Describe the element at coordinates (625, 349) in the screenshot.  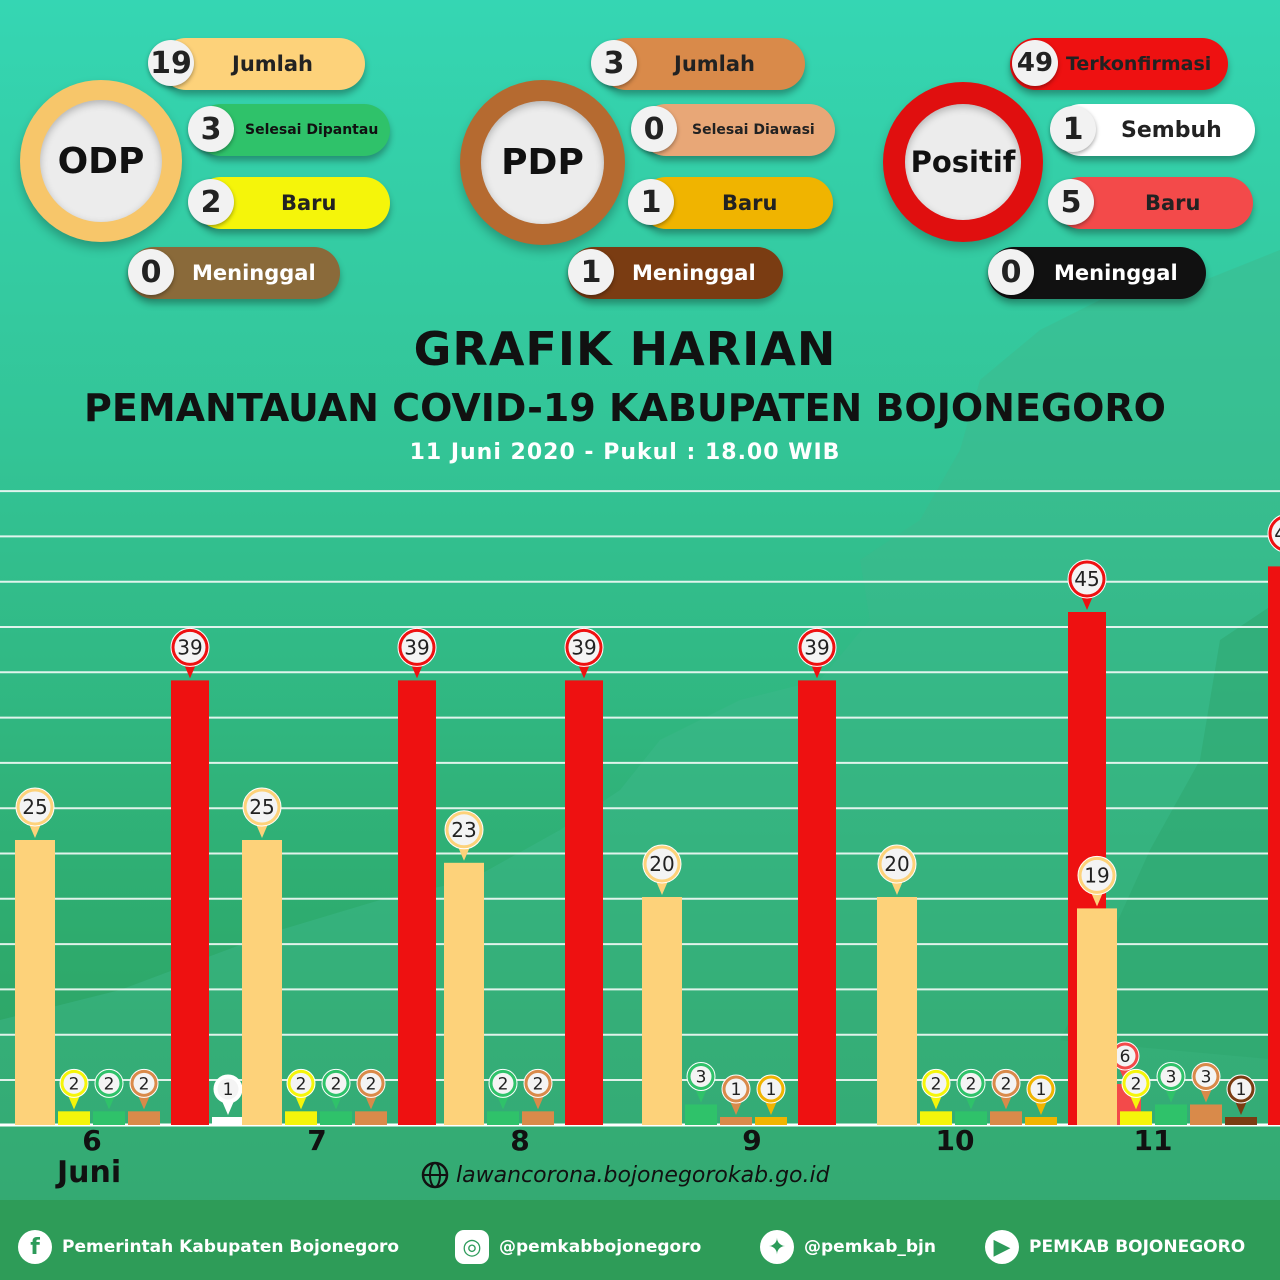
I see `chart-title: GRAFIK HARIAN` at that location.